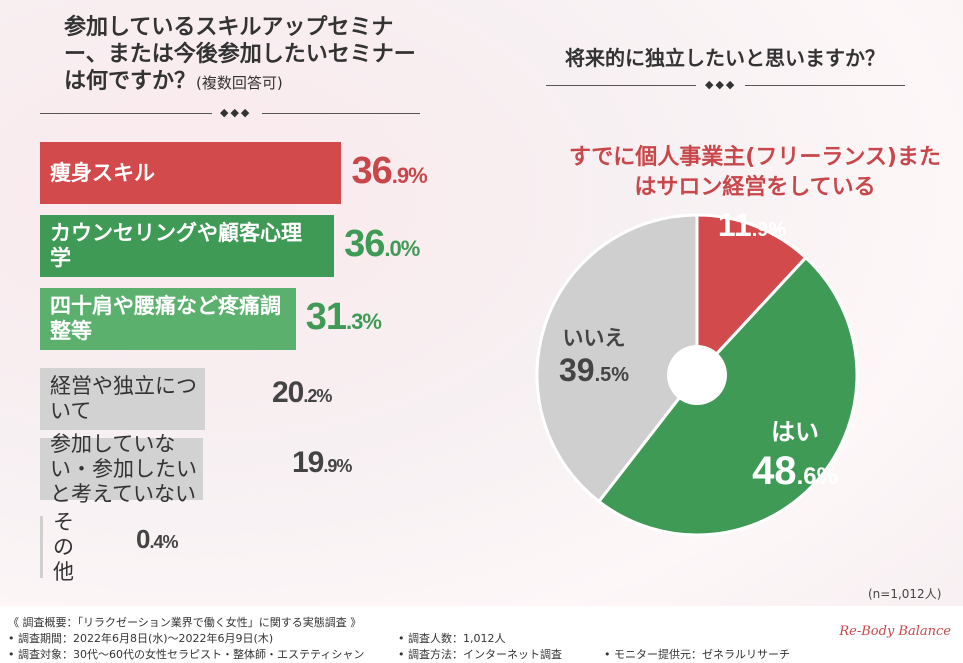 This screenshot has height=663, width=963. Describe the element at coordinates (895, 631) in the screenshot. I see `brand-logo: Re-Body Balance` at that location.